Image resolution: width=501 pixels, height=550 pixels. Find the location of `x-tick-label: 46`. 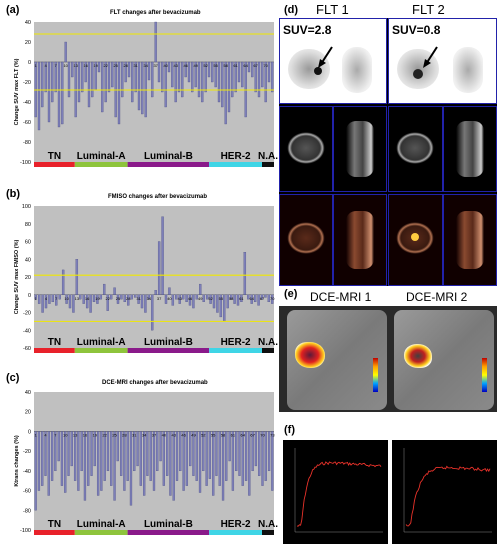

x-tick-label: 46 is located at coordinates (183, 434).